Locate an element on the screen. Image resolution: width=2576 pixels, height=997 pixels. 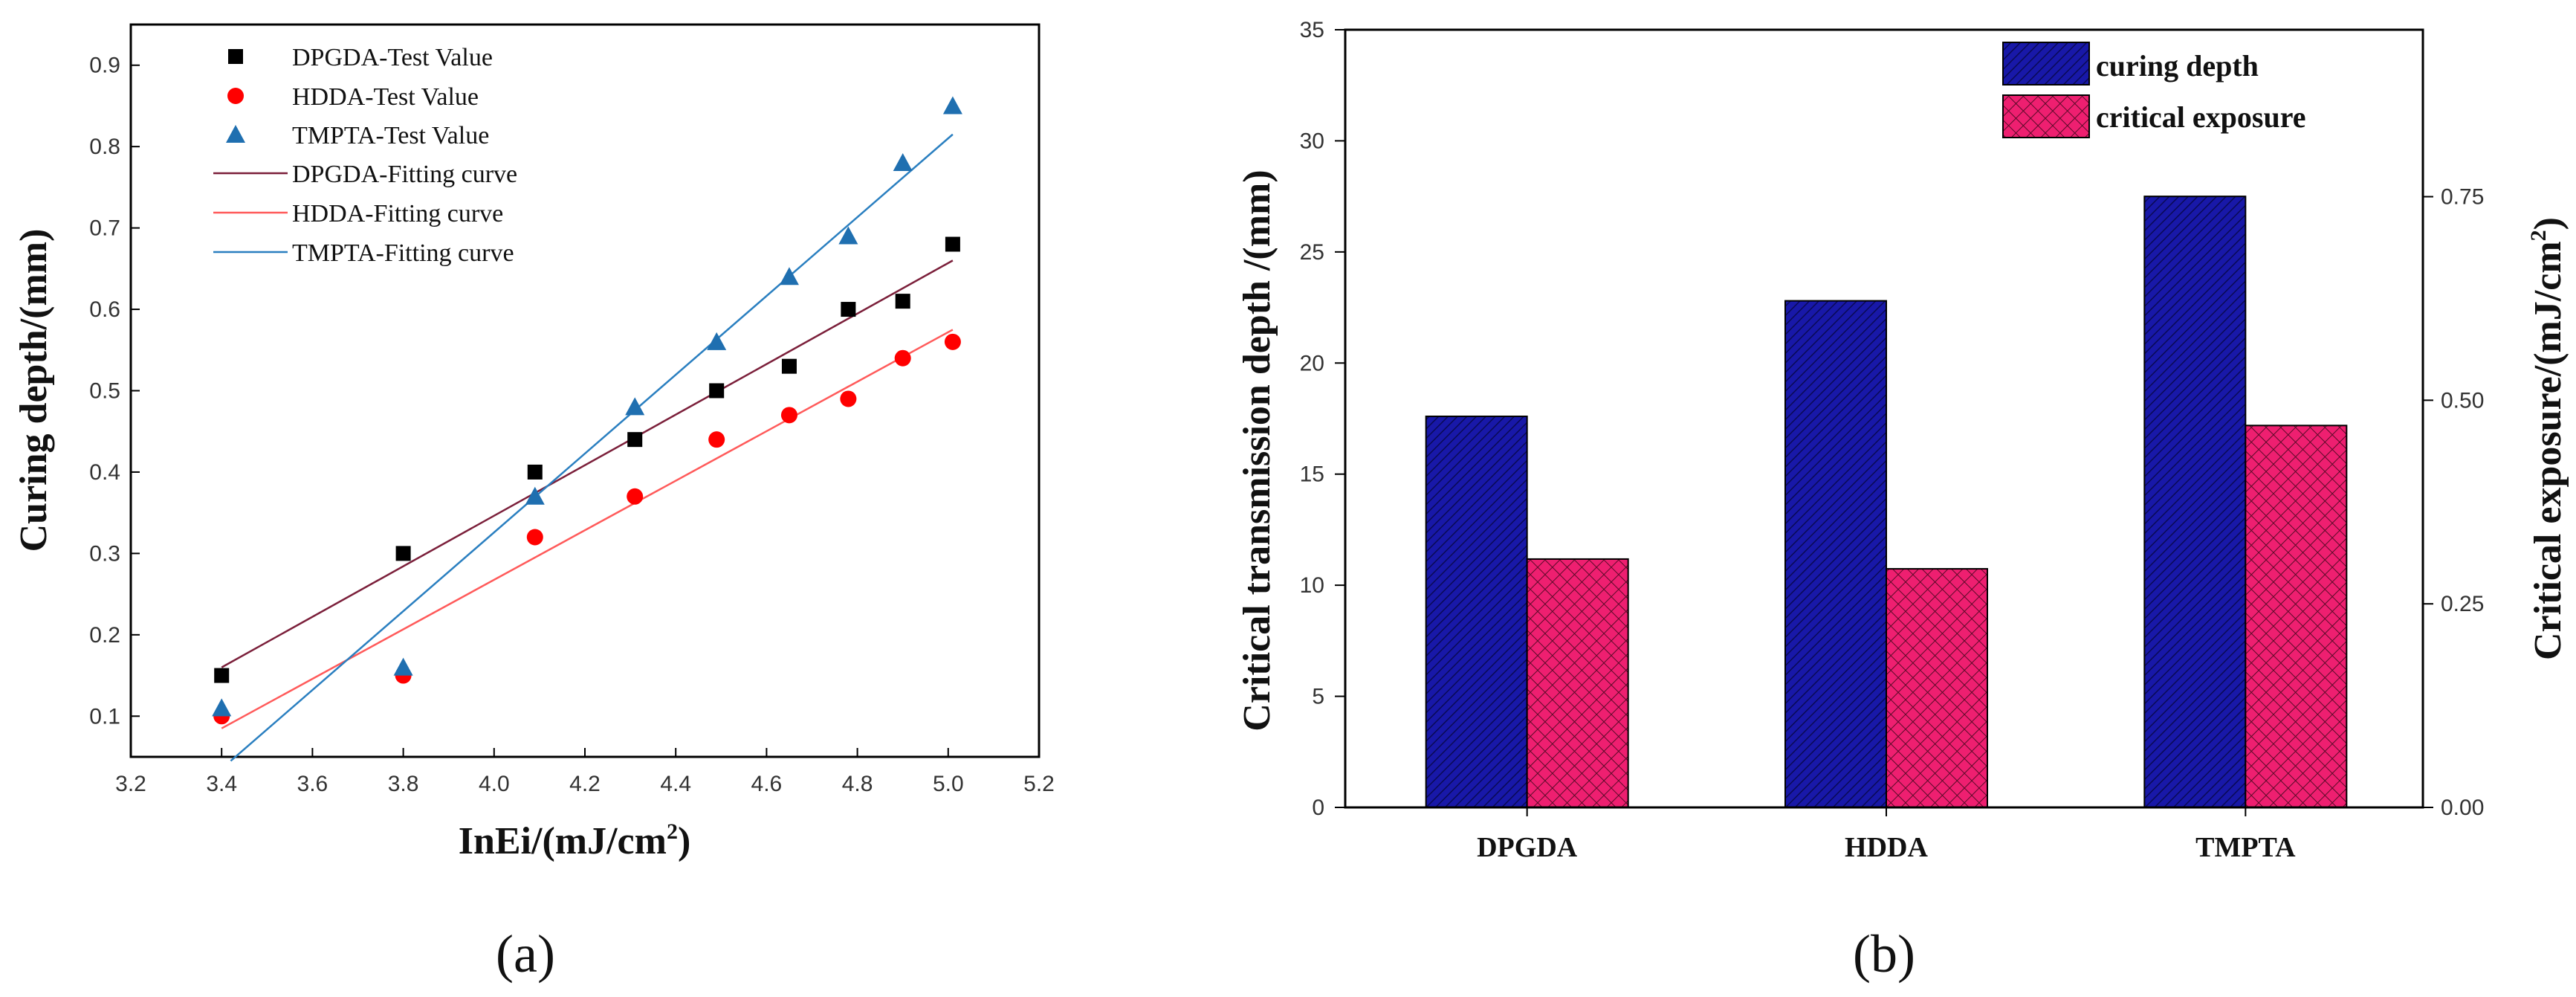
chart-a-x-tick-label: 4.0 is located at coordinates (495, 784).